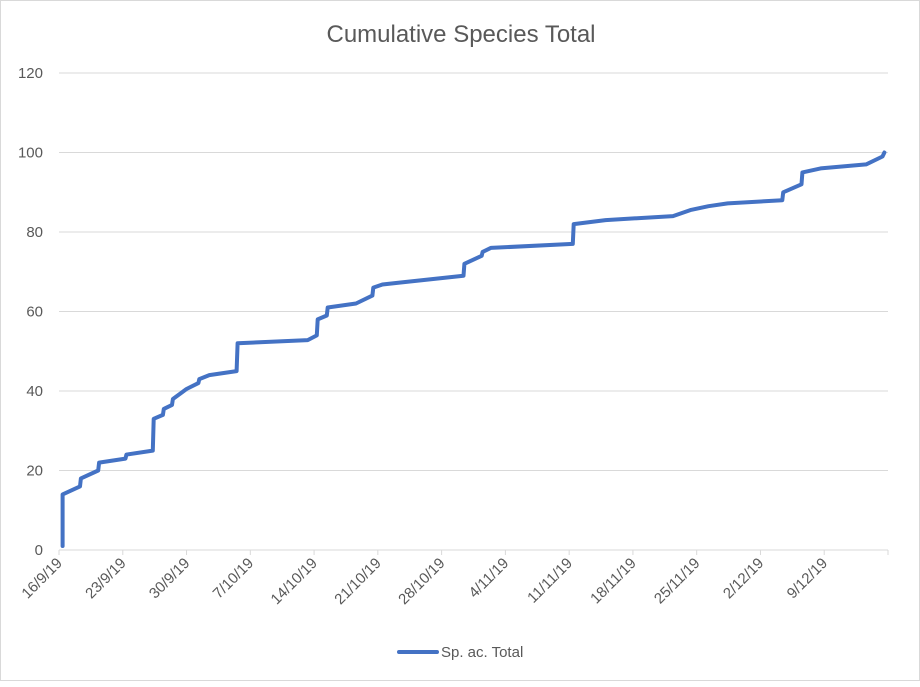 The height and width of the screenshot is (687, 920). I want to click on chart-title: Cumulative Species Total, so click(460, 34).